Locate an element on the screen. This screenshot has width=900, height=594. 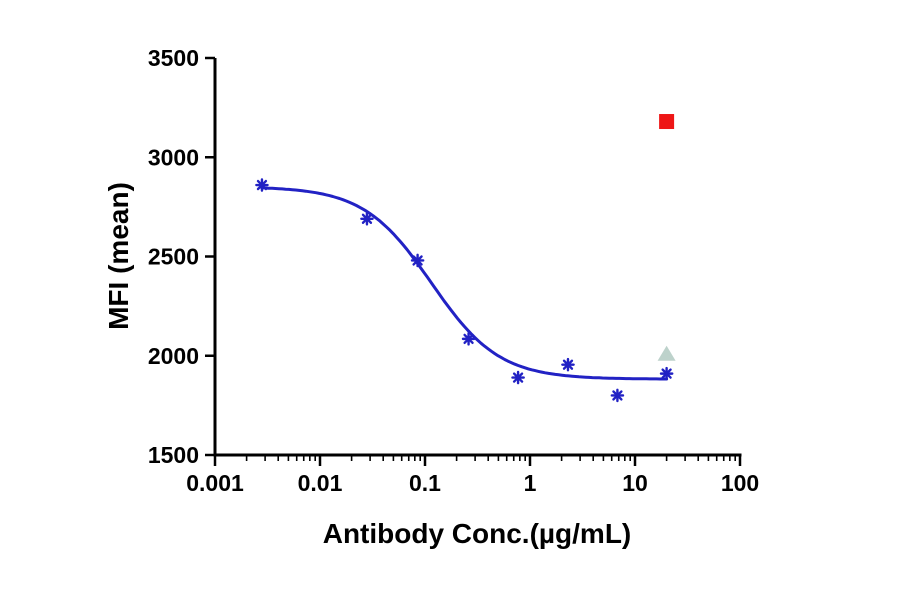
y-tick-label: 3500 is located at coordinates (173, 58).